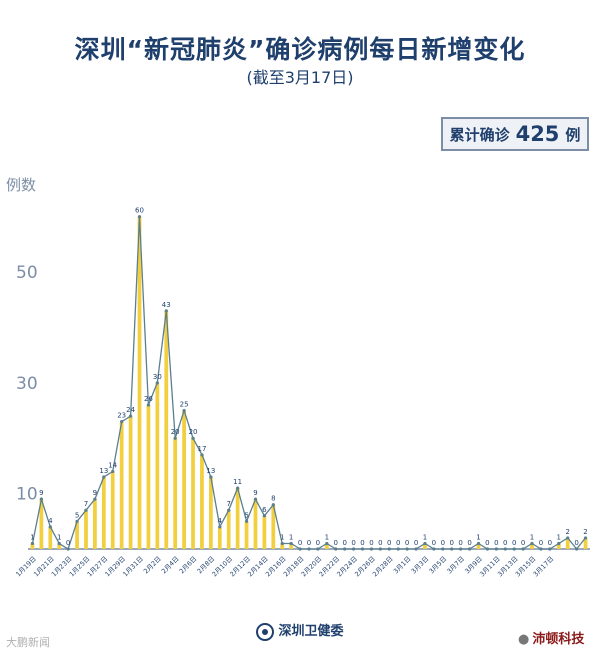 This screenshot has width=600, height=657. I want to click on y-tick-label: 10, so click(27, 495).